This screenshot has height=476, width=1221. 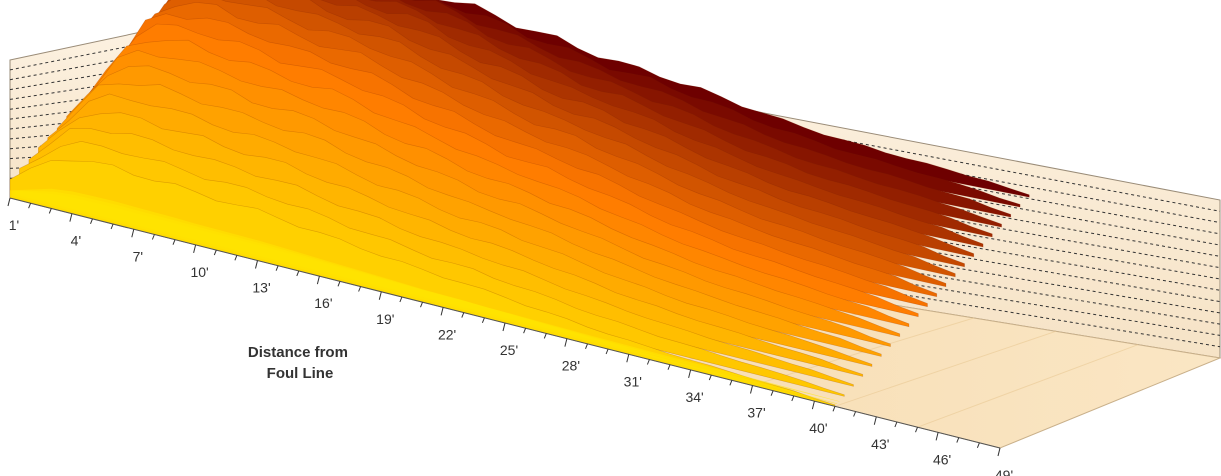 What do you see at coordinates (385, 319) in the screenshot?
I see `x-tick-label: 19'` at bounding box center [385, 319].